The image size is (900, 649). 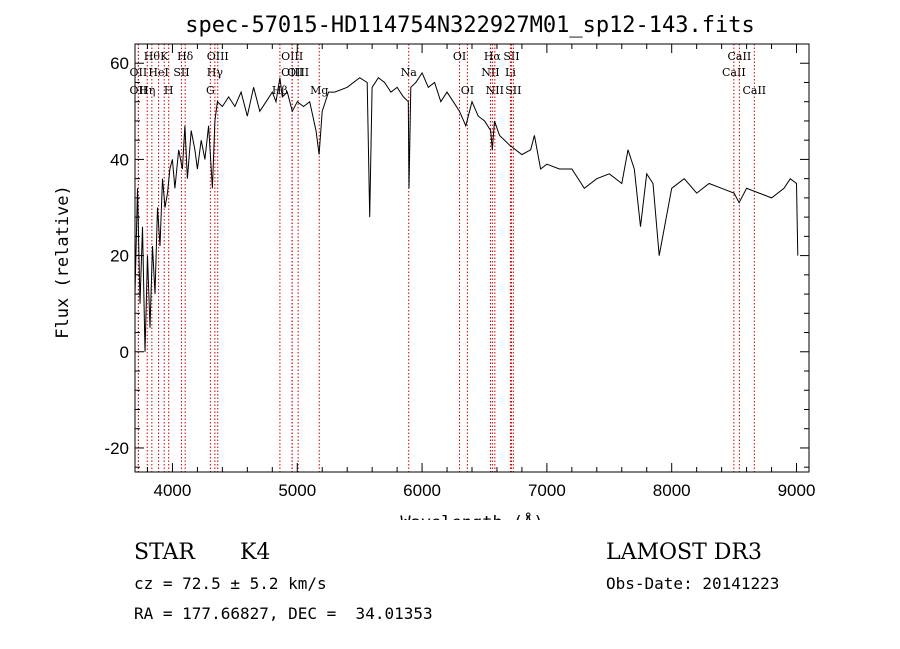 What do you see at coordinates (230, 583) in the screenshot?
I see `redshift-value: cz = 72.5 ± 5.2 km/s` at bounding box center [230, 583].